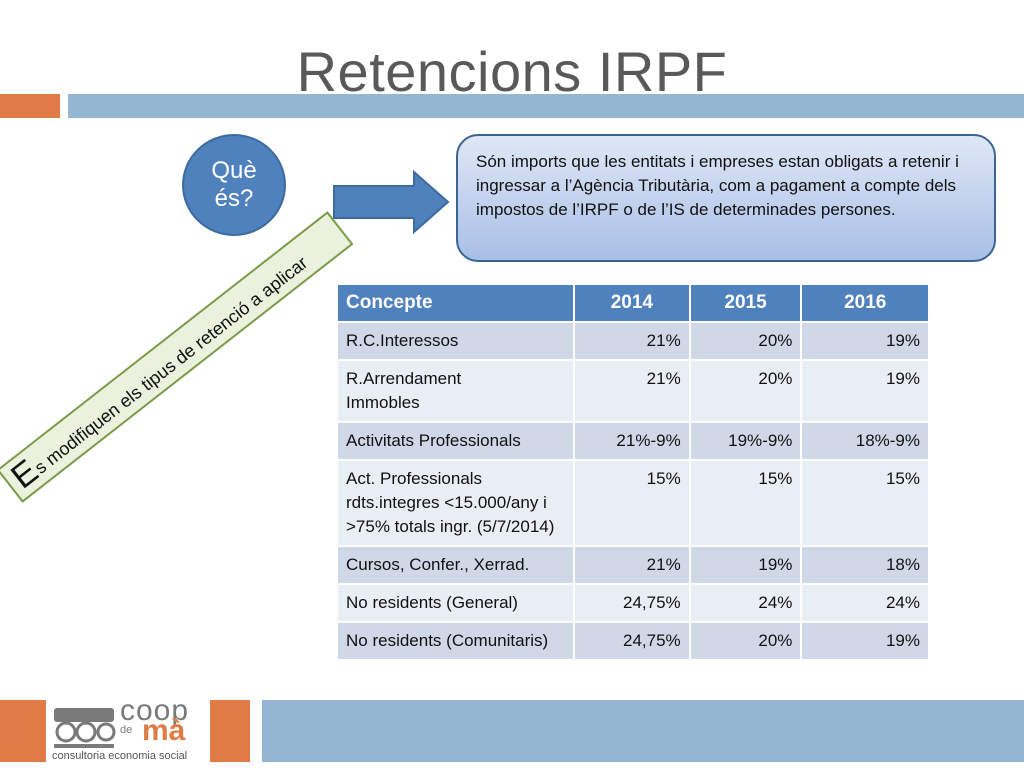 The image size is (1024, 768). What do you see at coordinates (455, 565) in the screenshot?
I see `cell-concept: Cursos, Confer., Xerrad.` at bounding box center [455, 565].